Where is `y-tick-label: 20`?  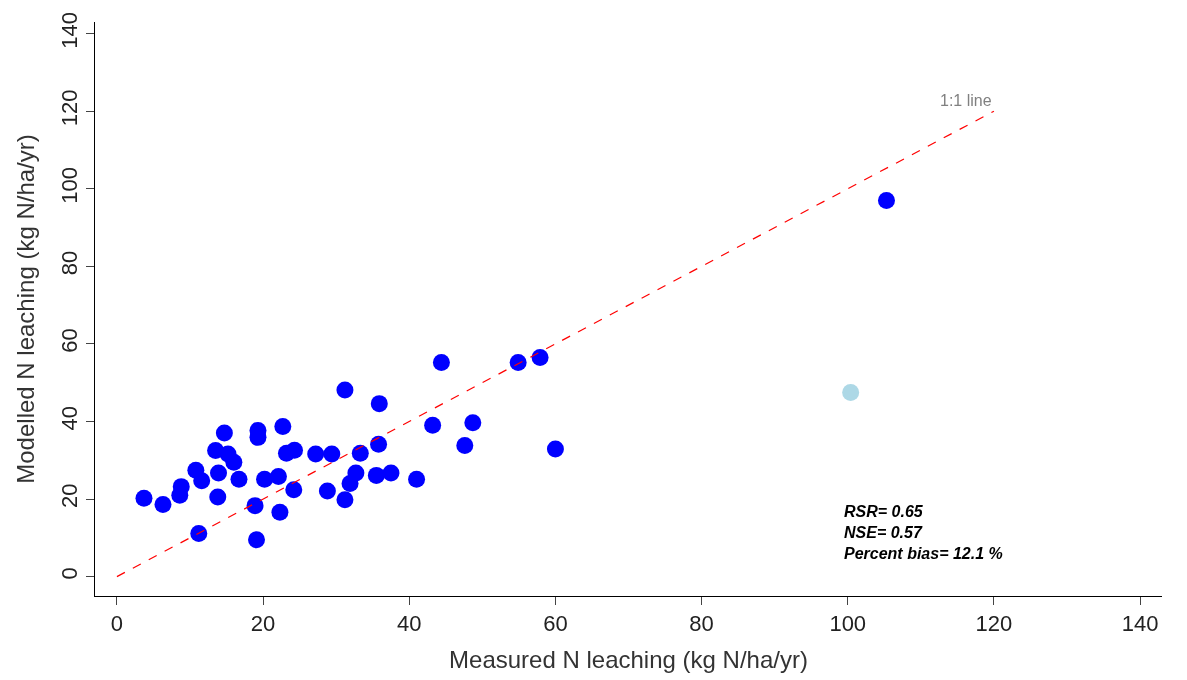
y-tick-label: 20 is located at coordinates (70, 495).